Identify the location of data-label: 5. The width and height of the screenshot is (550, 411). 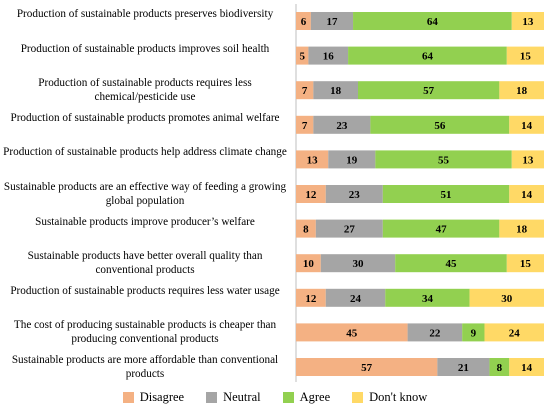
(302, 57).